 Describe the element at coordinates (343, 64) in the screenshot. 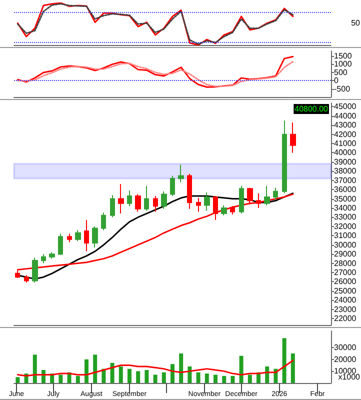

I see `y-tick-label: 1000` at that location.